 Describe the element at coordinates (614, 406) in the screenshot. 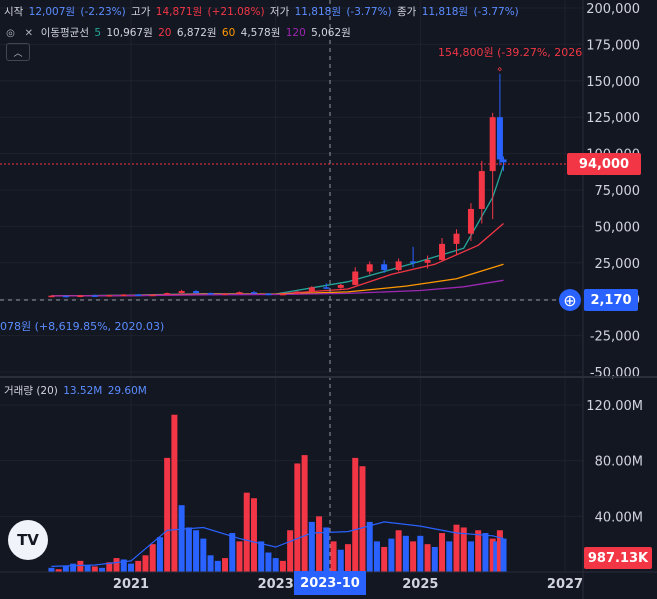

I see `volume-axis-label: 120.00M` at that location.